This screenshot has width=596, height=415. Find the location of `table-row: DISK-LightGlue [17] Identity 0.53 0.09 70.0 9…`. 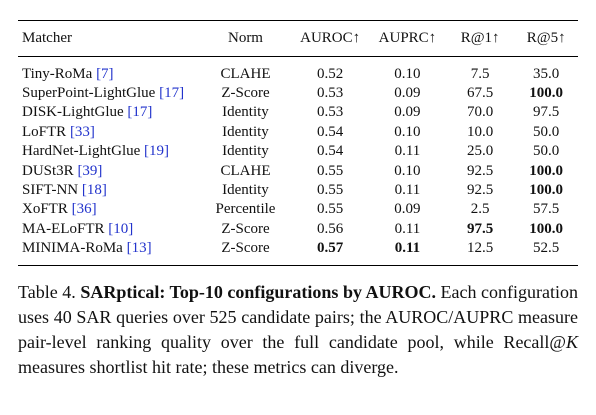

table-row: DISK-LightGlue [17] Identity 0.53 0.09 70.0 9… is located at coordinates (298, 112).